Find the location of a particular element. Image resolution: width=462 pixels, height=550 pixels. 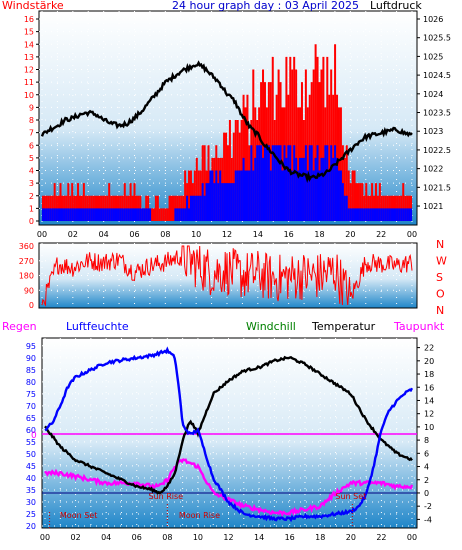

chart-title: 24 hour graph day : 03 April 2025 is located at coordinates (265, 6).